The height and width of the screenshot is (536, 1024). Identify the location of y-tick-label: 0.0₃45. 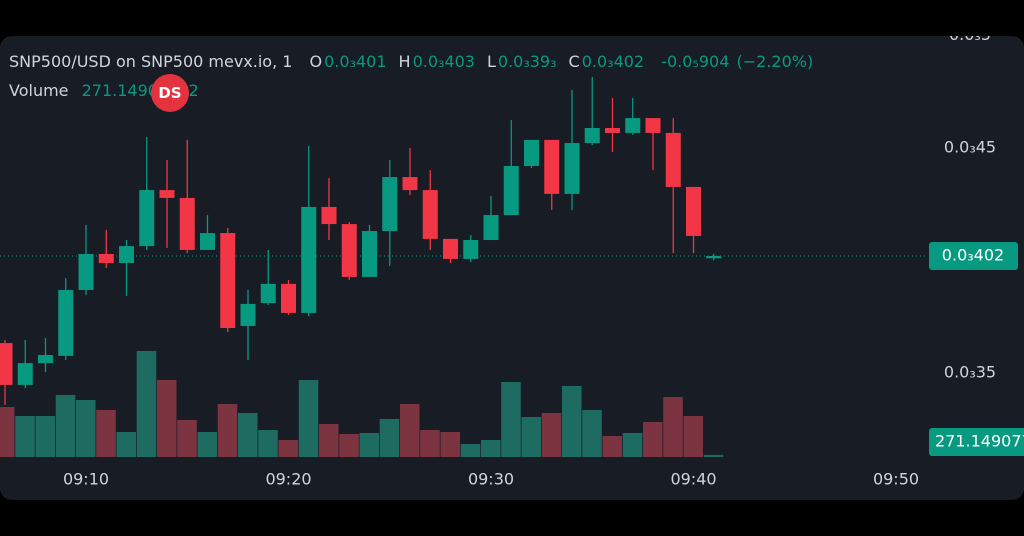
(970, 147).